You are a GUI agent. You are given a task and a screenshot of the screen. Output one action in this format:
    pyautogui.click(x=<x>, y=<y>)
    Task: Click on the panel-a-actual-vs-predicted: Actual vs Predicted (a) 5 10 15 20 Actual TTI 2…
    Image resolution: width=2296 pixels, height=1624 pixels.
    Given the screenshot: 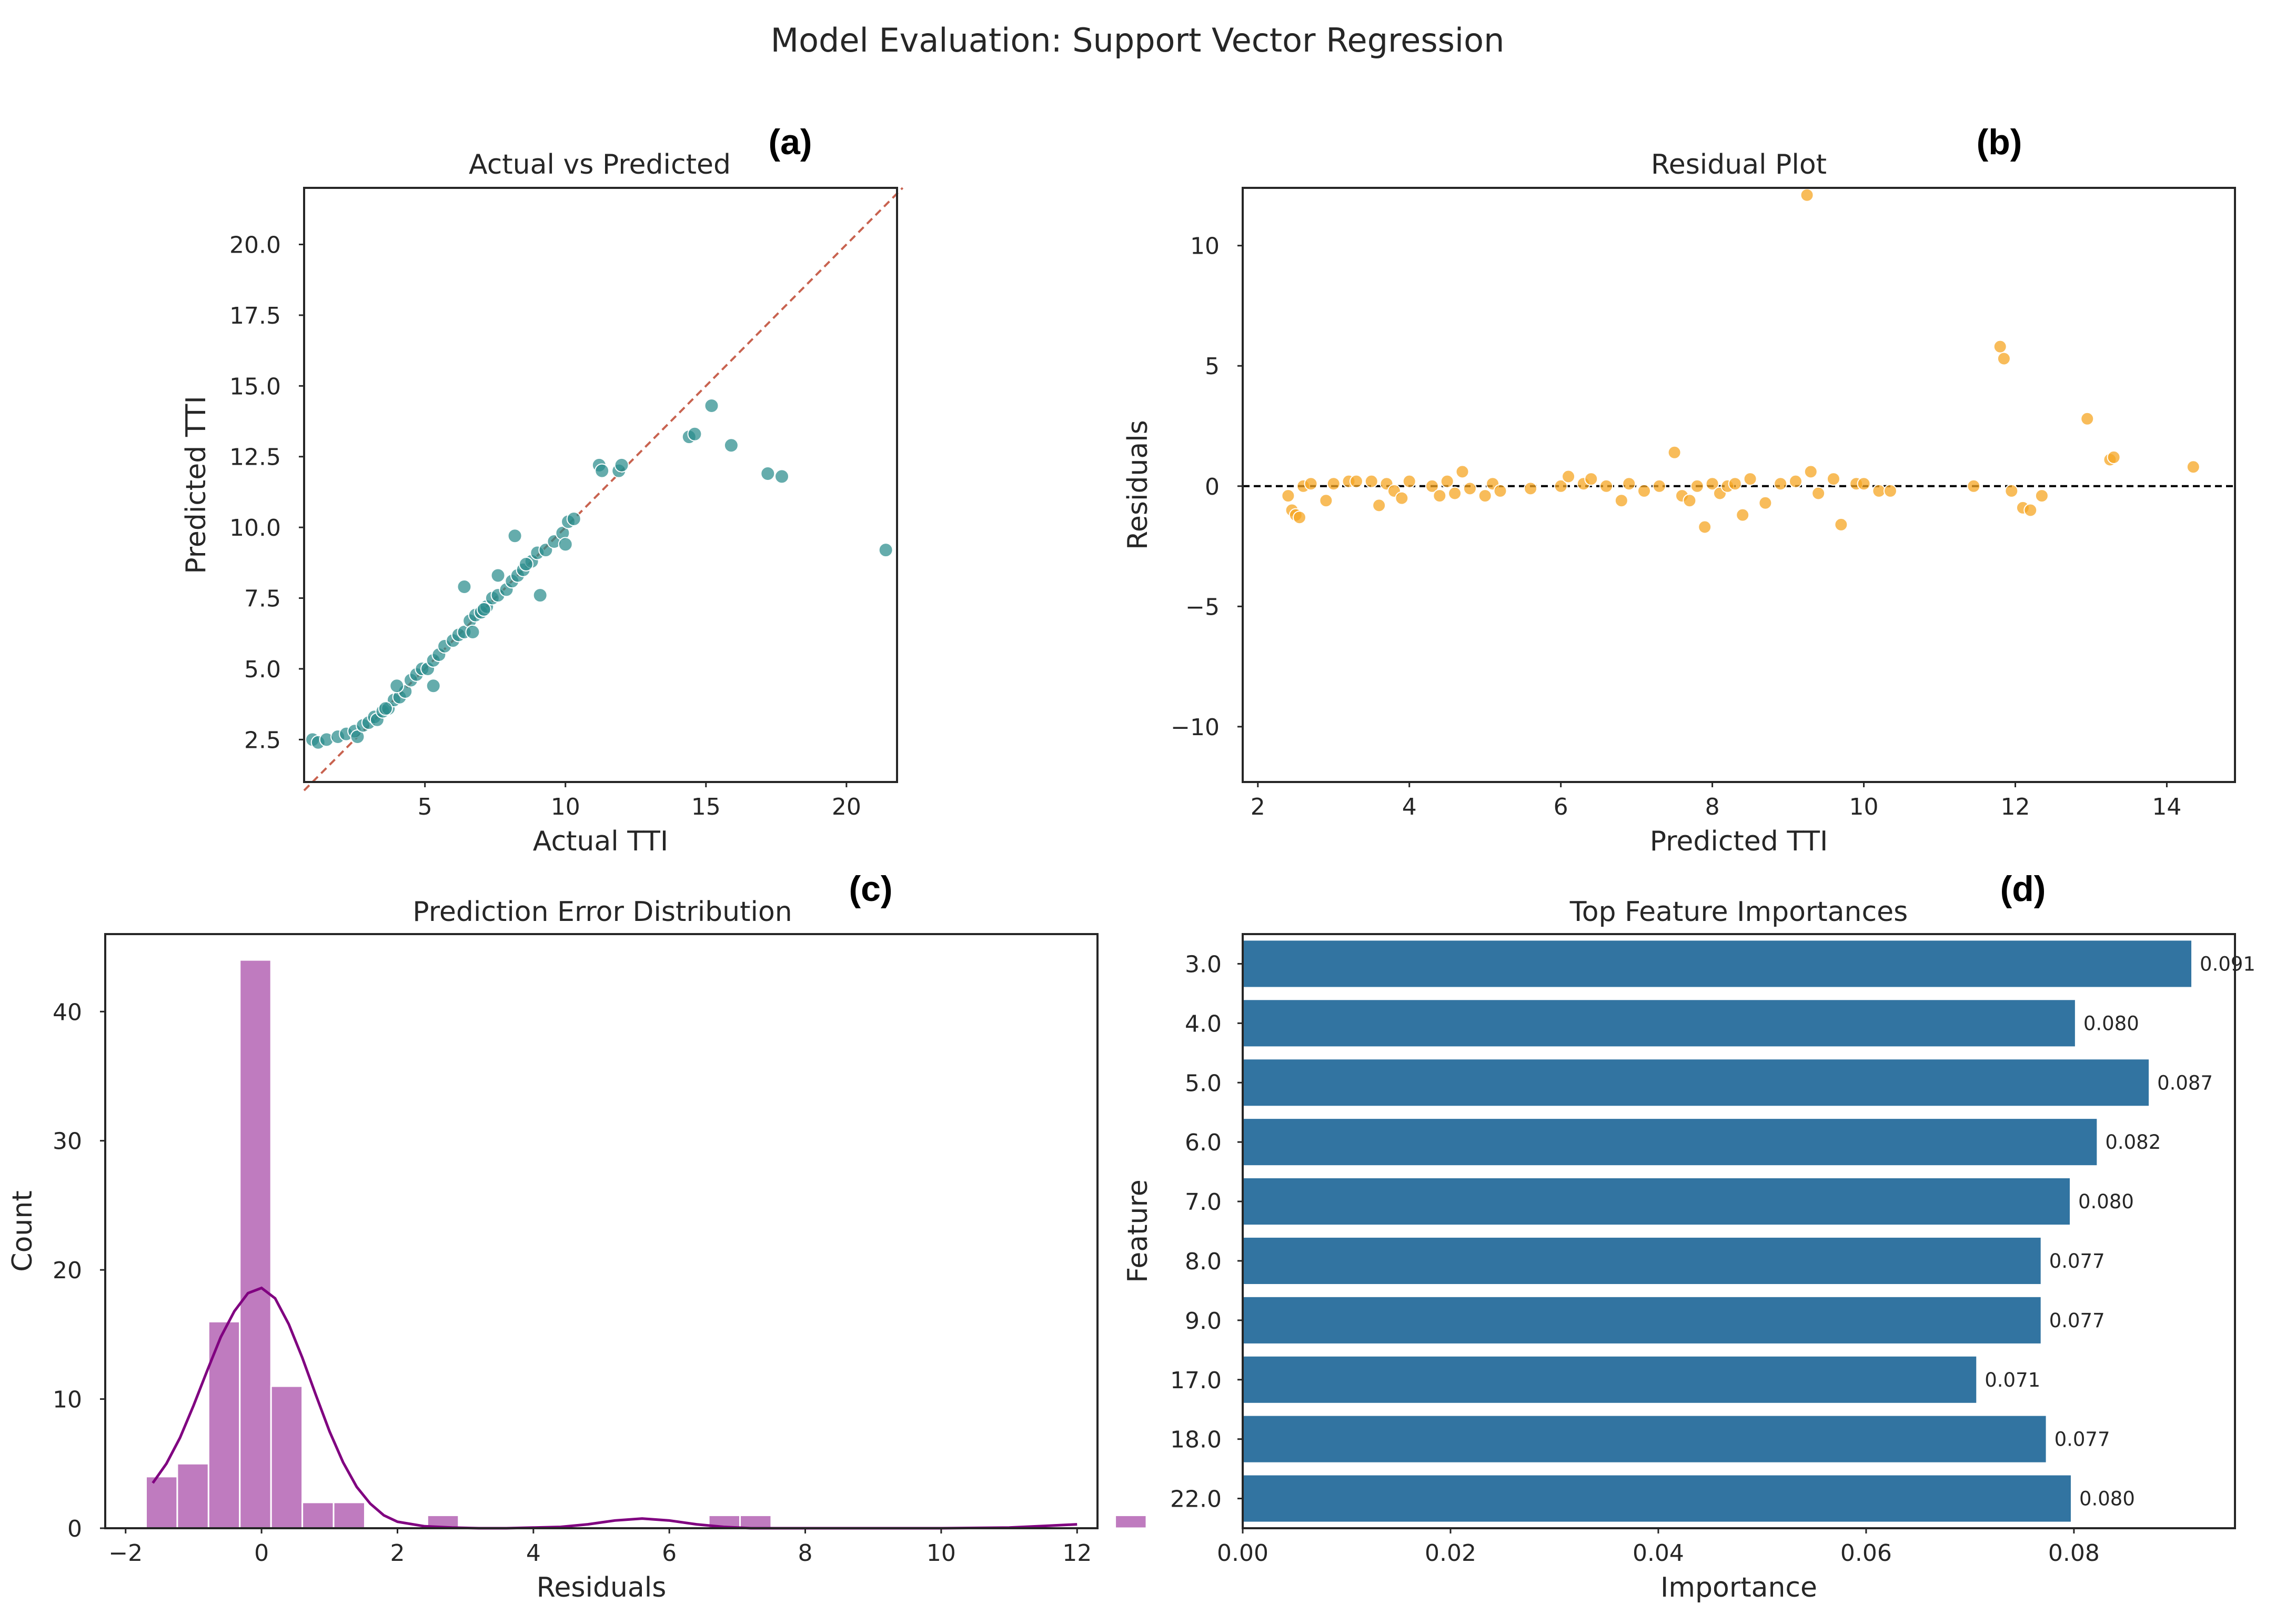 What is the action you would take?
    pyautogui.click(x=542, y=489)
    